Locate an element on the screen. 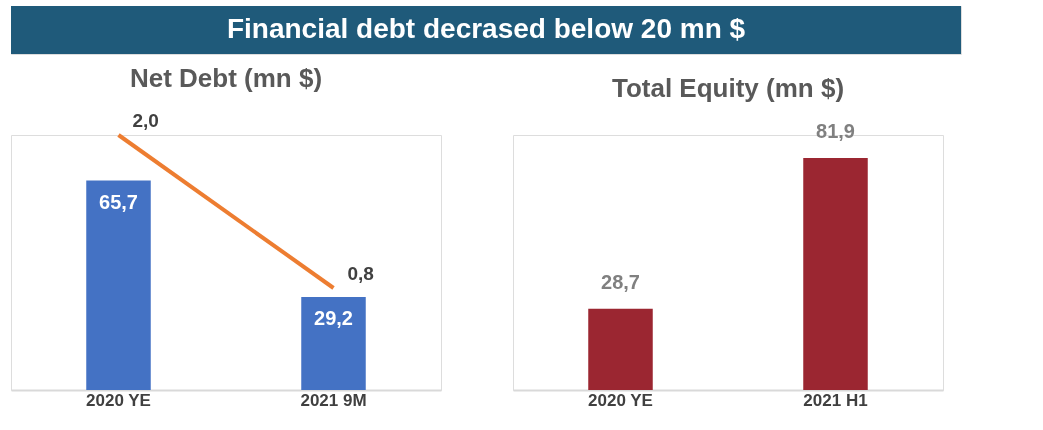  data-label: 0,8 is located at coordinates (360, 273).